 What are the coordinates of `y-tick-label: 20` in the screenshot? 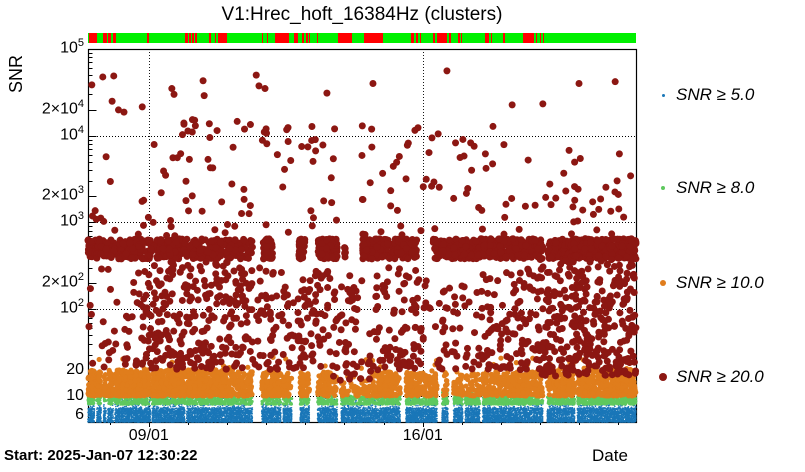 It's located at (75, 369).